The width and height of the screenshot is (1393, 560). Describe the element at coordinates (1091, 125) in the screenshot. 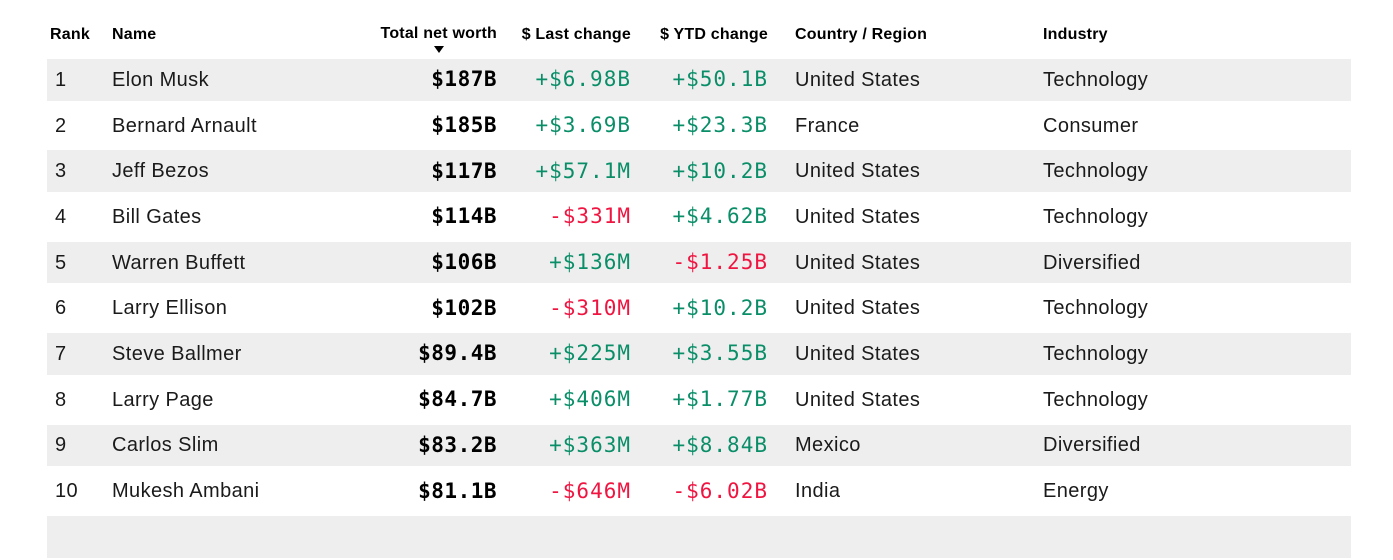

I see `industry-cell: Consumer` at that location.